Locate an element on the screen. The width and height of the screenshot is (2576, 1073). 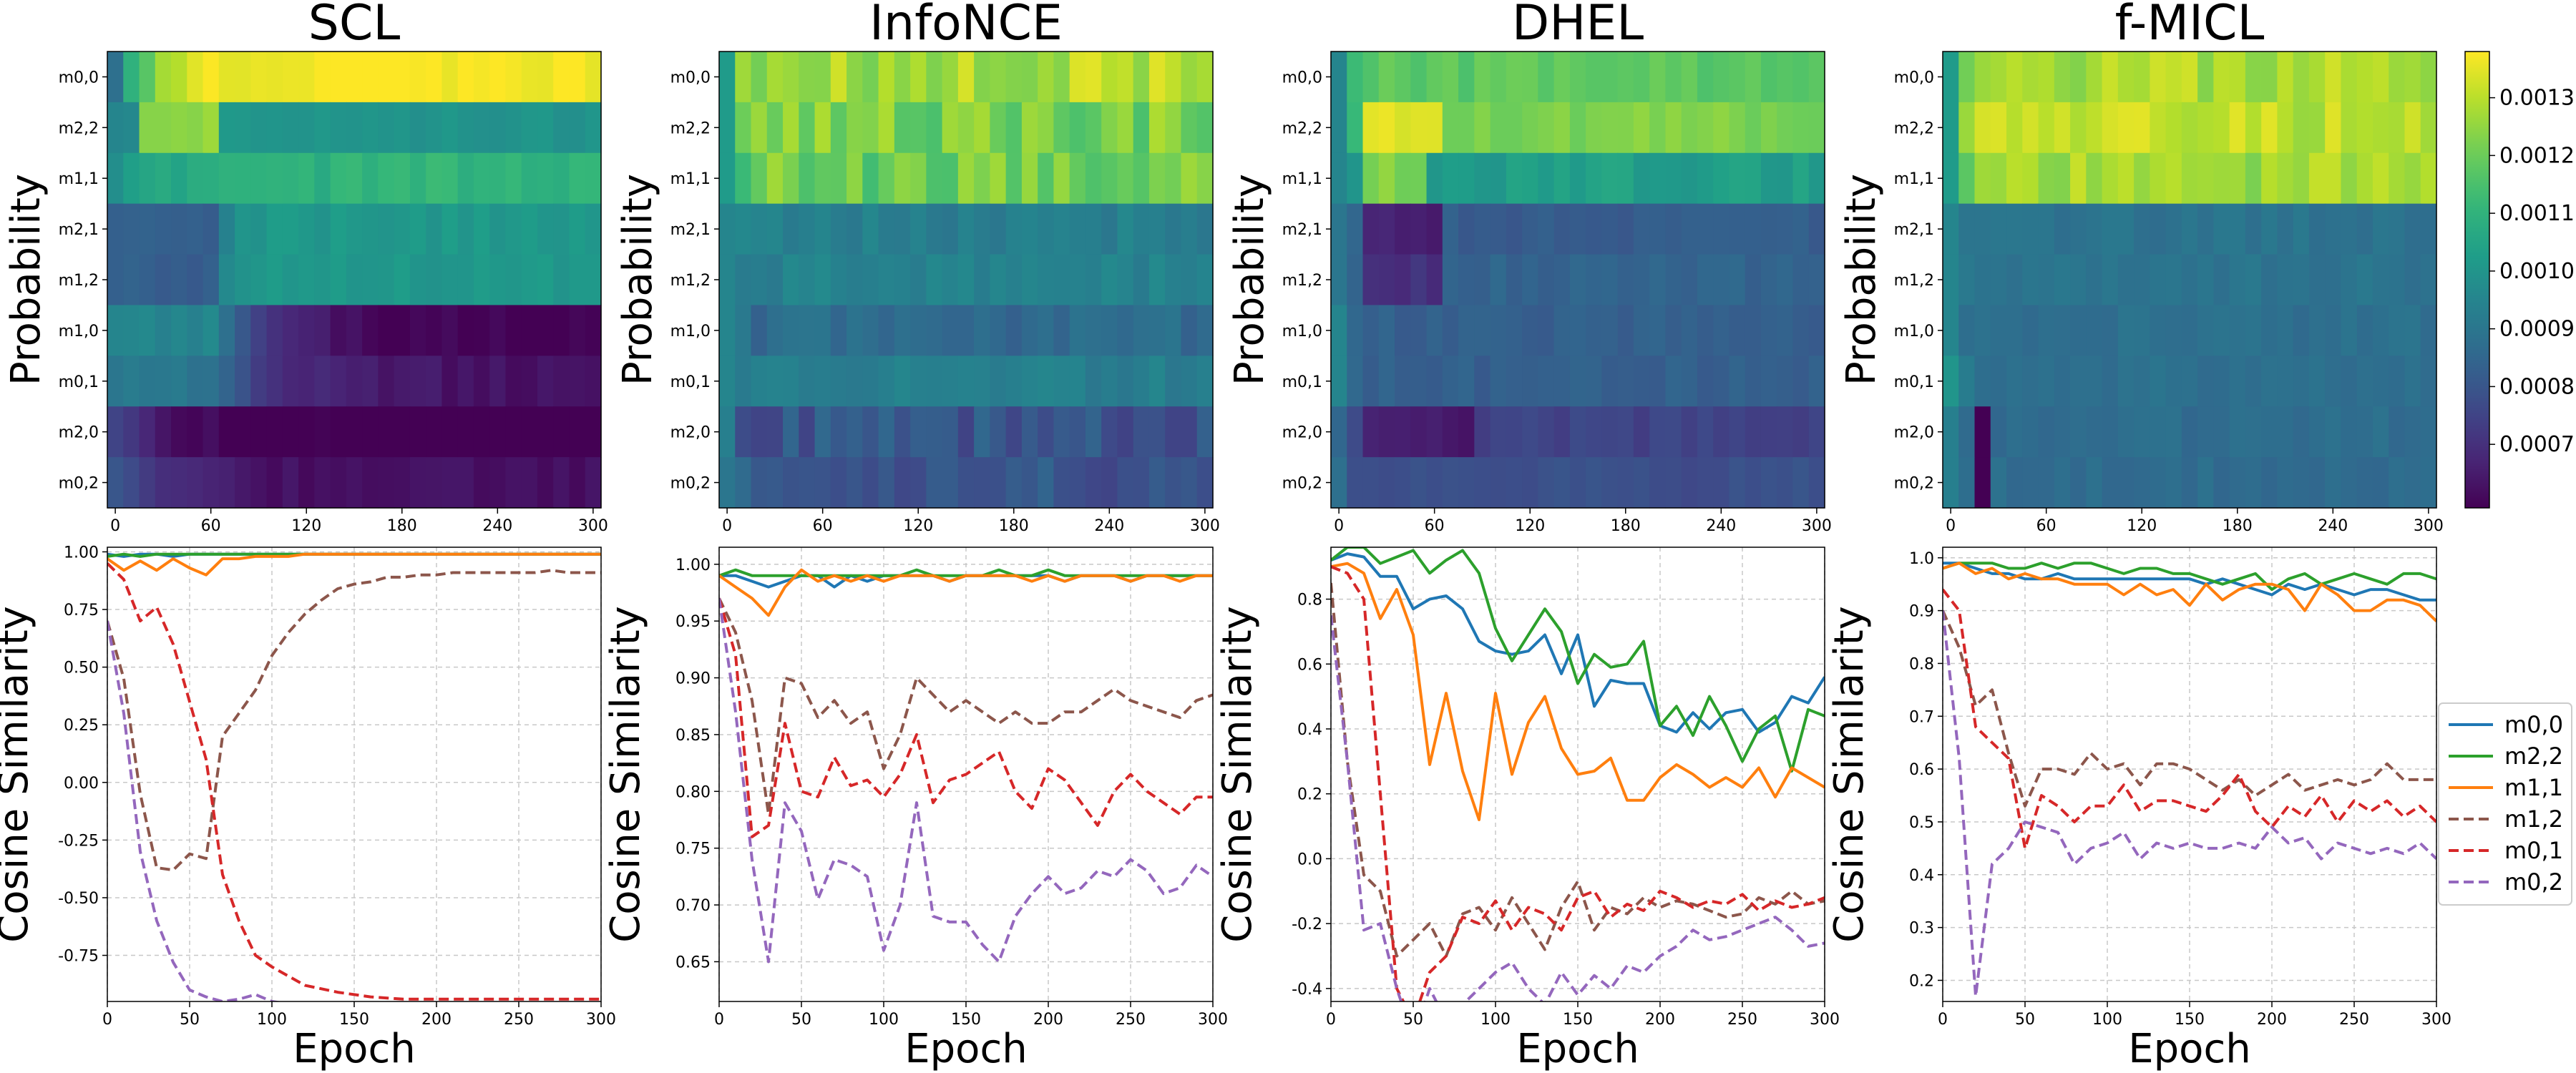
legend-label: m0,1 is located at coordinates (2533, 850).